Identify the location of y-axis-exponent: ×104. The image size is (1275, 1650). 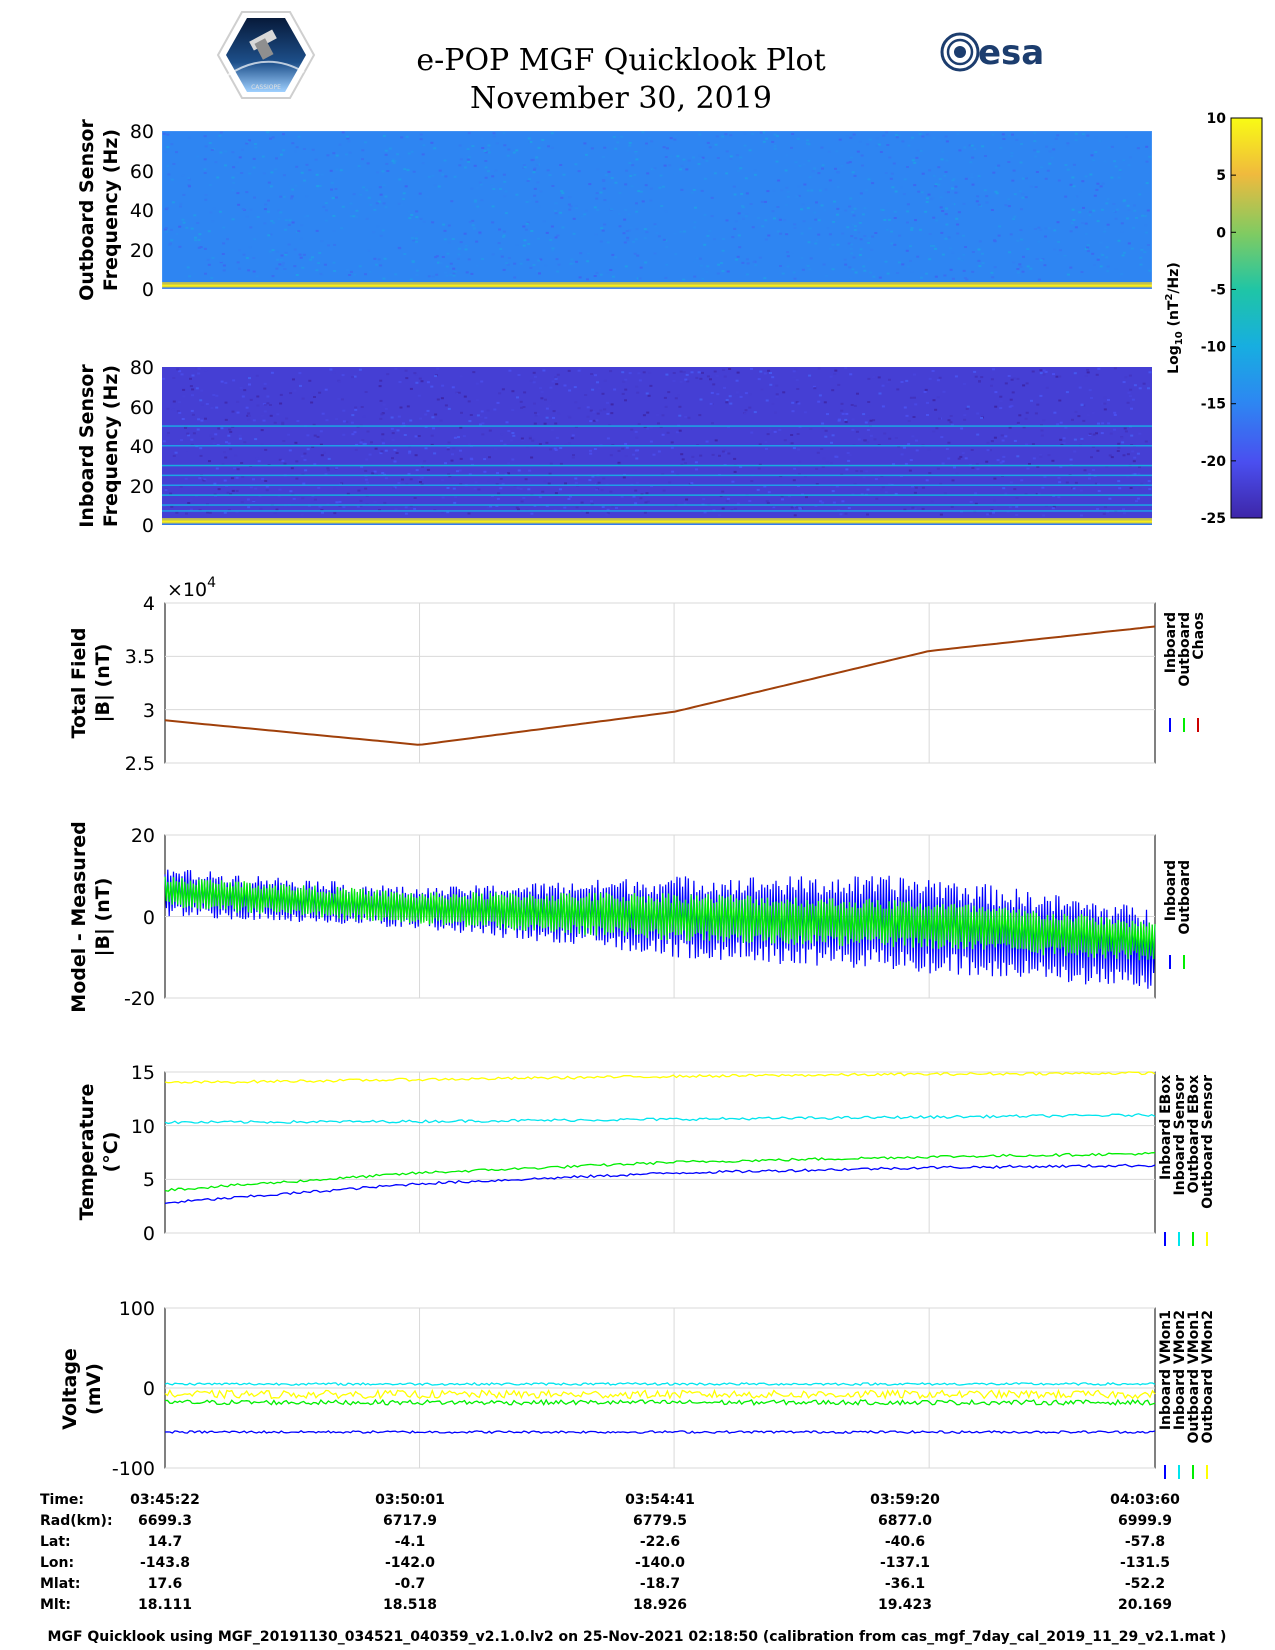
(191, 588).